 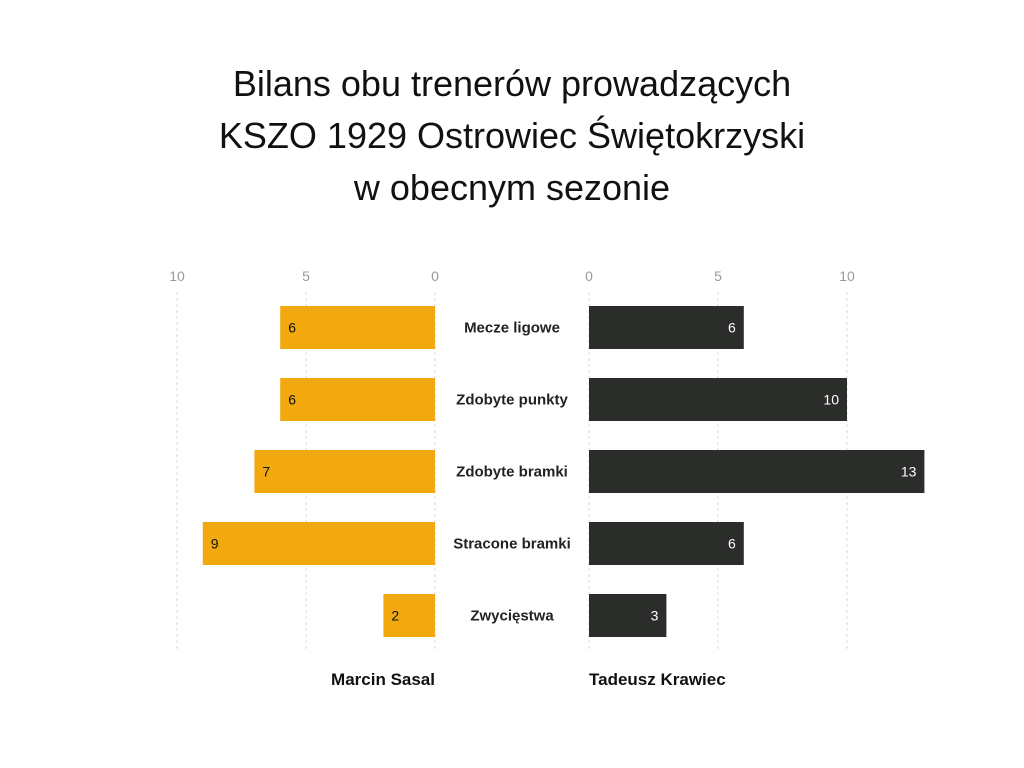 I want to click on tick-label-right-5: 5, so click(x=718, y=276).